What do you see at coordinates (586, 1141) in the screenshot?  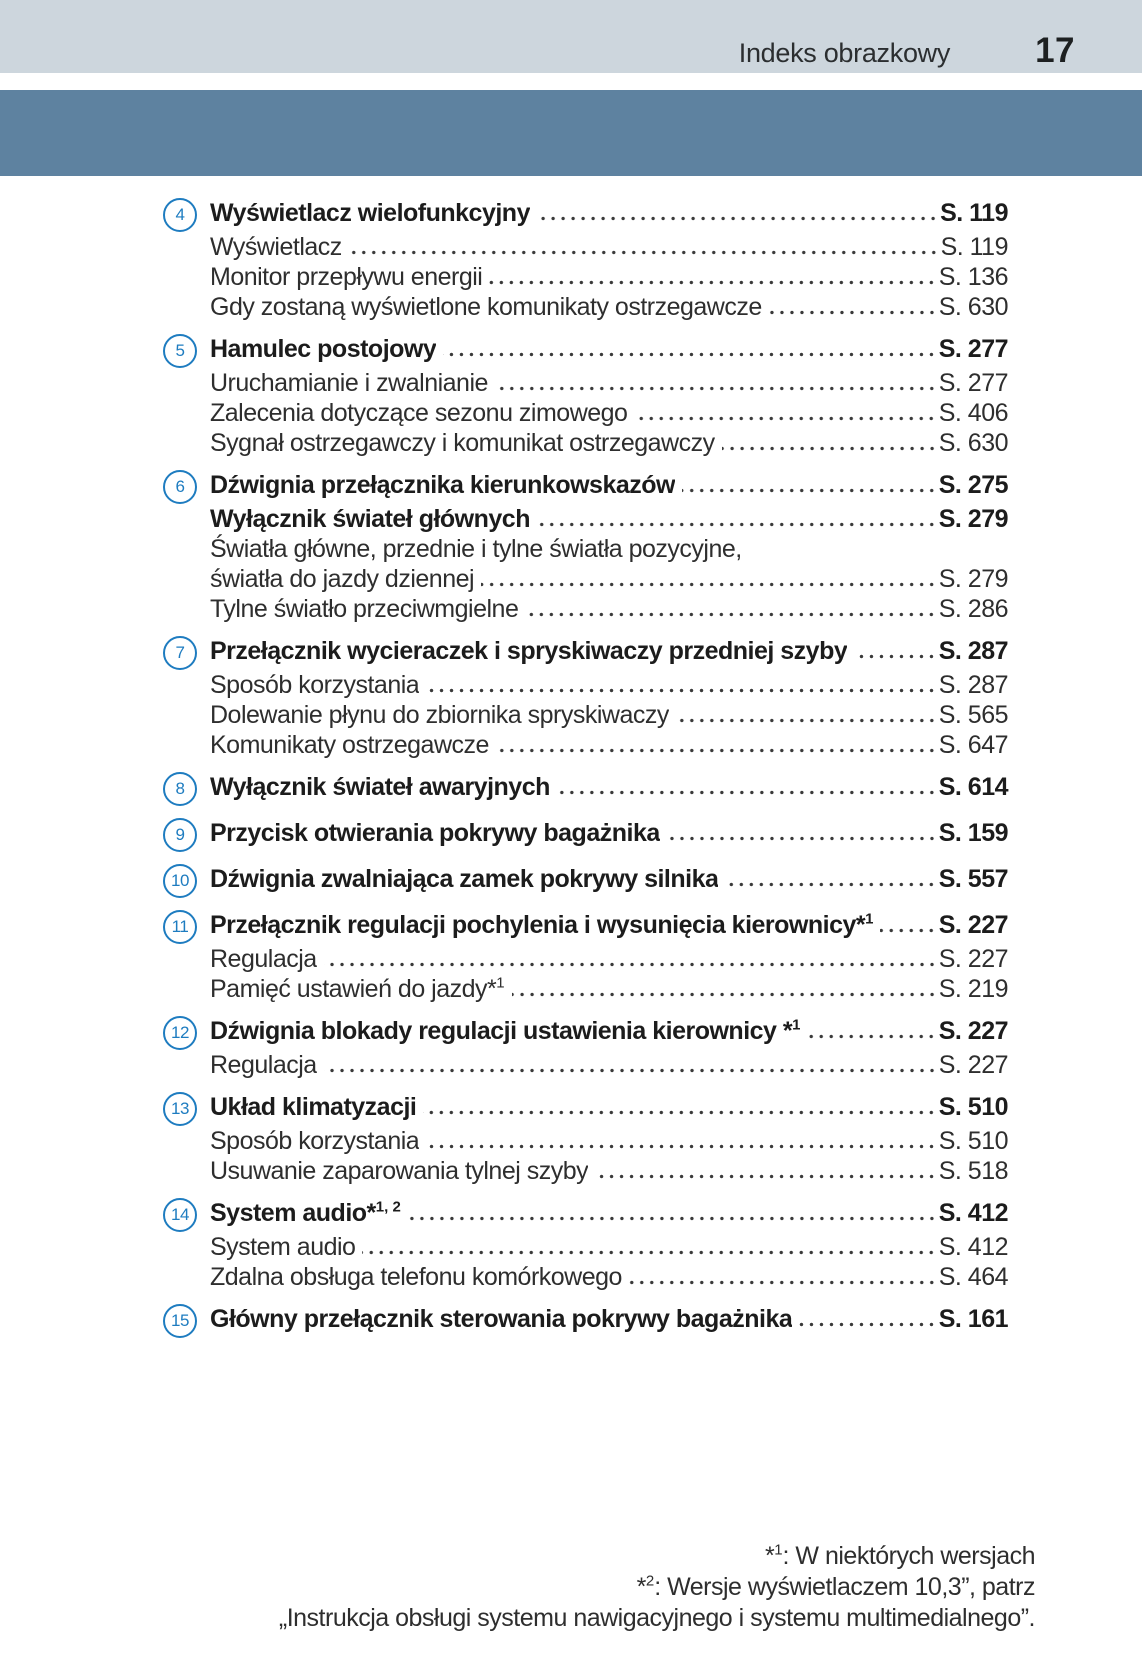 I see `toc-subentry: Sposób korzystania S. 510` at bounding box center [586, 1141].